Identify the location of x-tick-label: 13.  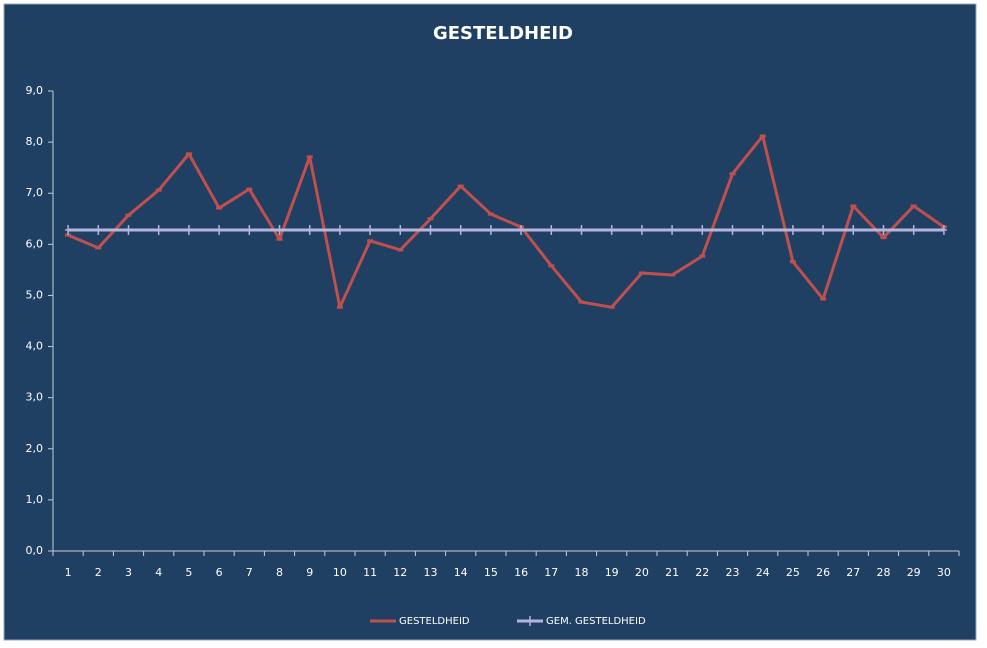
(431, 572).